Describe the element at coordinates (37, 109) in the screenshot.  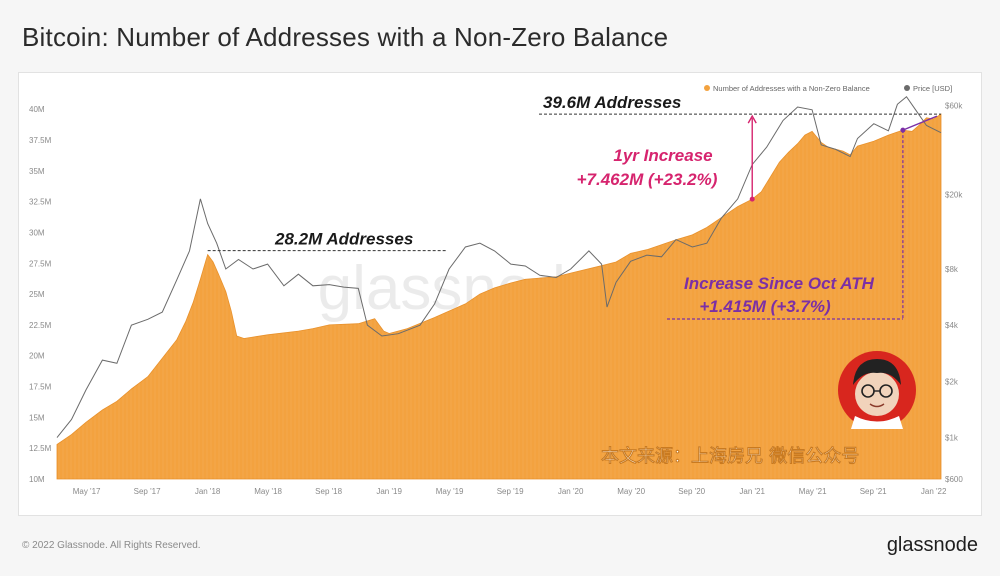
I see `y-left-tick-label: 40M` at that location.